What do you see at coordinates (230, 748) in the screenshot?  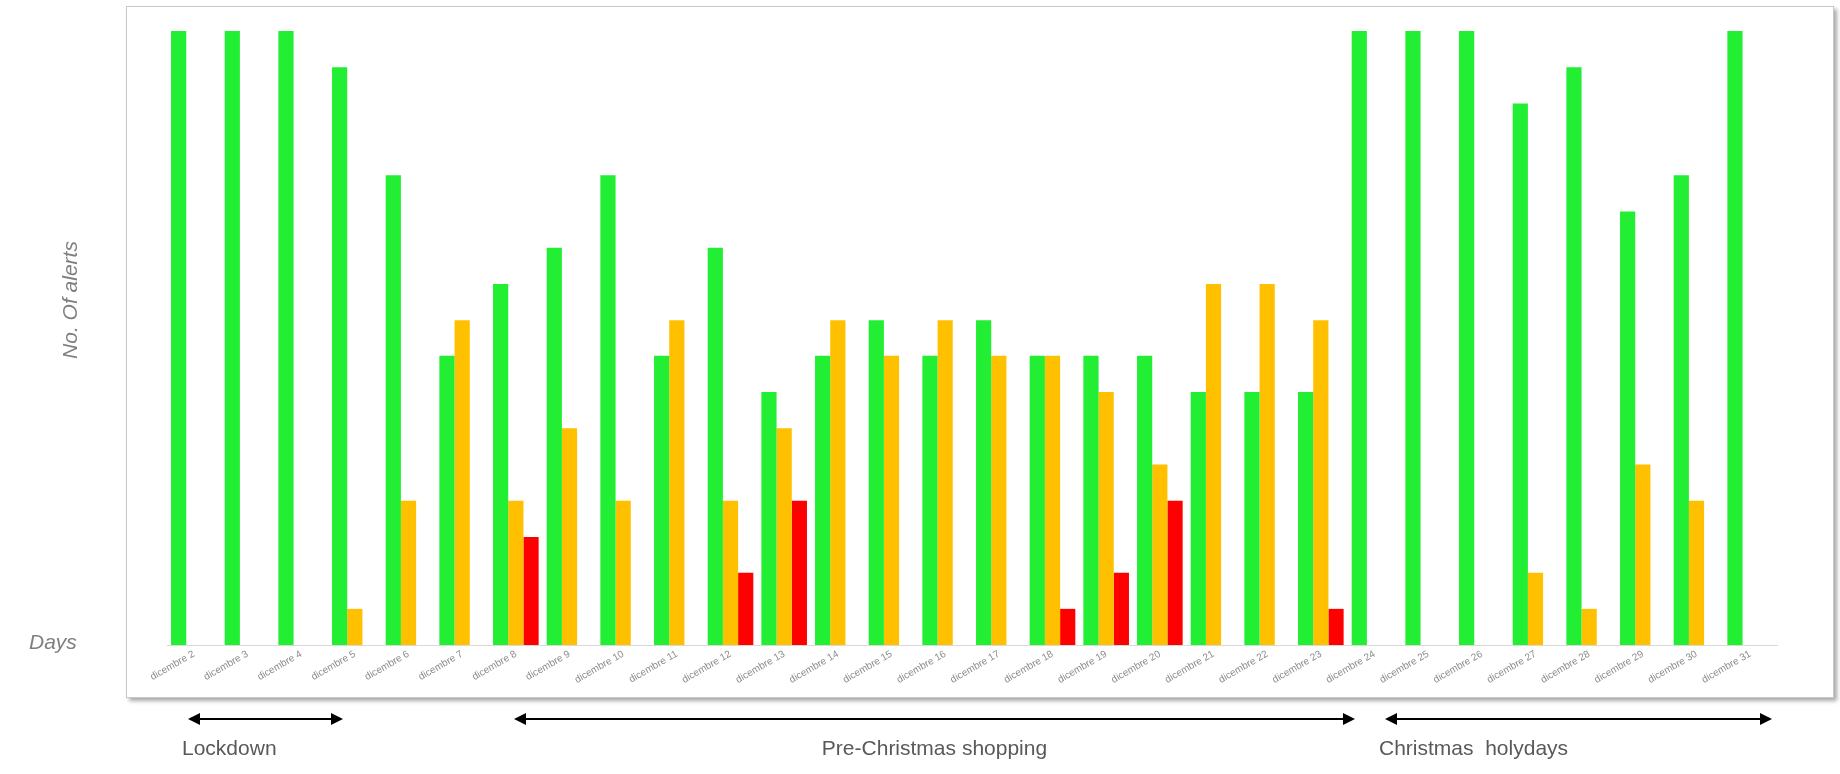 I see `text: Lockdown` at bounding box center [230, 748].